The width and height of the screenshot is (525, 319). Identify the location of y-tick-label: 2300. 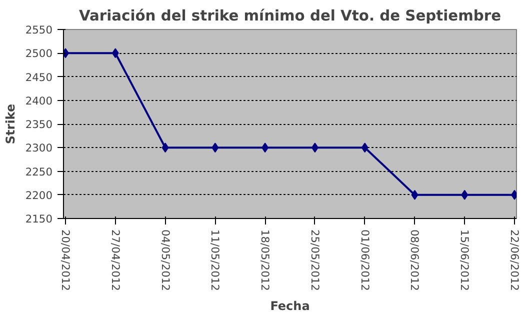
(39, 148).